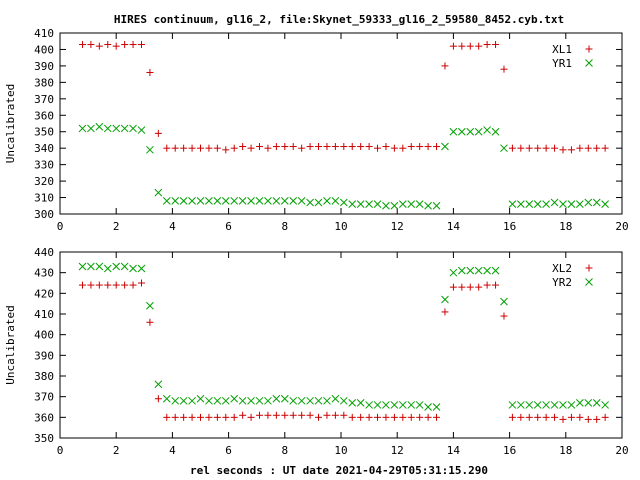 Image resolution: width=640 pixels, height=480 pixels. I want to click on y-tick-label: 440, so click(44, 252).